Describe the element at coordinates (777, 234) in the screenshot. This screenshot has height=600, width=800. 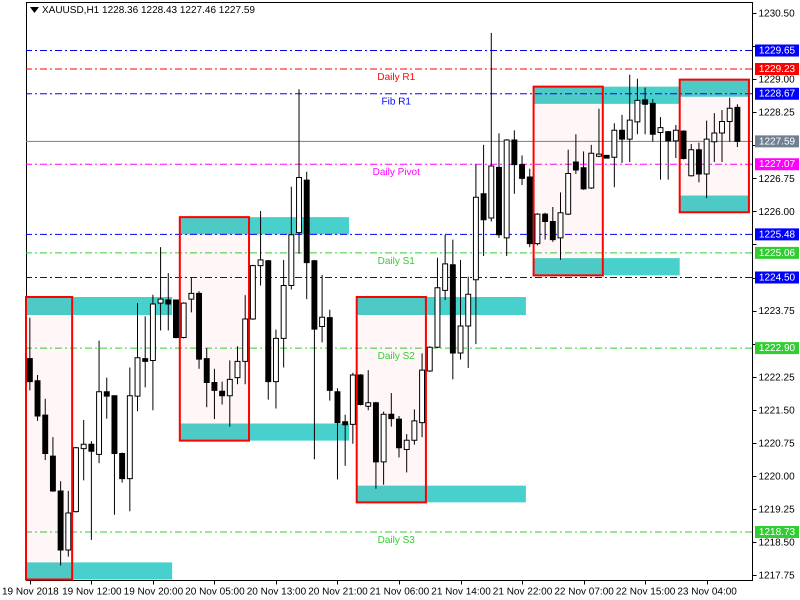
I see `text: 1225.48` at that location.